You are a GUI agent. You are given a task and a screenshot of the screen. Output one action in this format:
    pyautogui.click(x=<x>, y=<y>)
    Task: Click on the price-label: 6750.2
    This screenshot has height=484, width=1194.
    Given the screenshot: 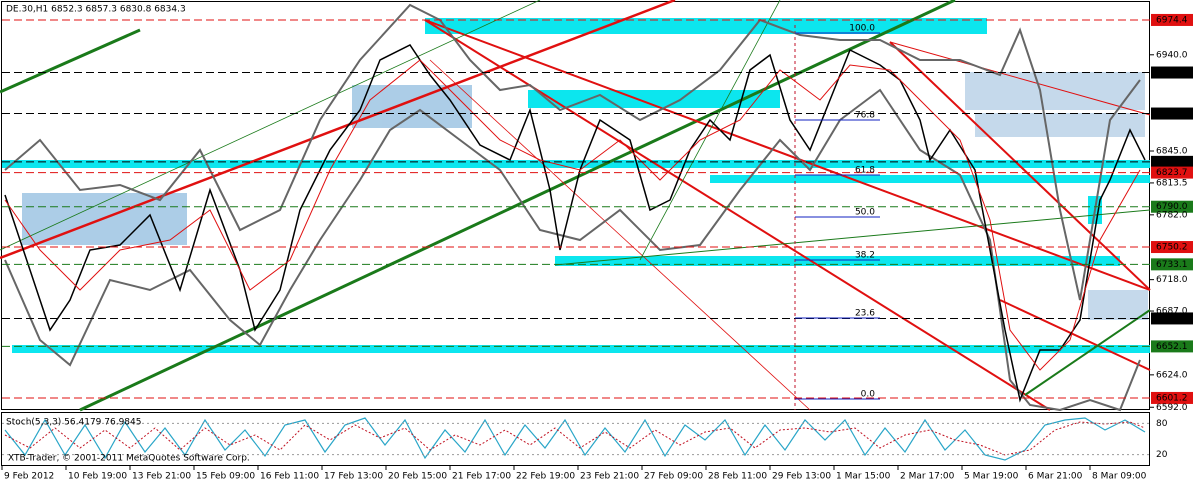 What is the action you would take?
    pyautogui.click(x=1172, y=248)
    